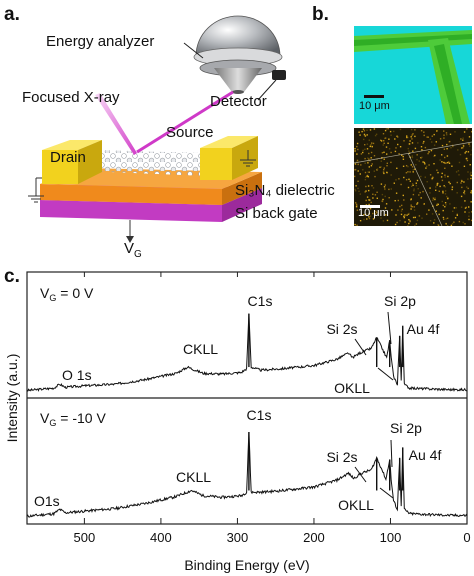 This screenshot has width=474, height=576. Describe the element at coordinates (12, 398) in the screenshot. I see `y-axis-label: Intensity (a.u.)` at that location.